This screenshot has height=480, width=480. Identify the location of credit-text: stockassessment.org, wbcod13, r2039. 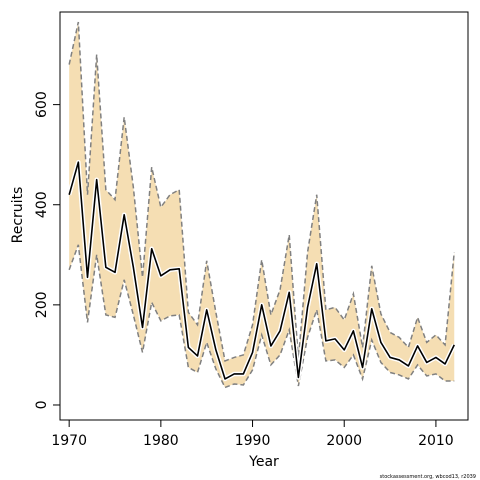
(428, 477).